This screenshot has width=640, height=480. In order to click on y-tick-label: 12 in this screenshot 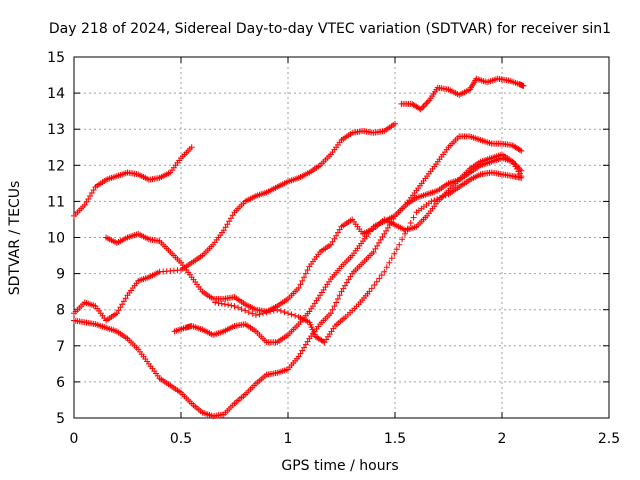, I will do `click(56, 166)`.